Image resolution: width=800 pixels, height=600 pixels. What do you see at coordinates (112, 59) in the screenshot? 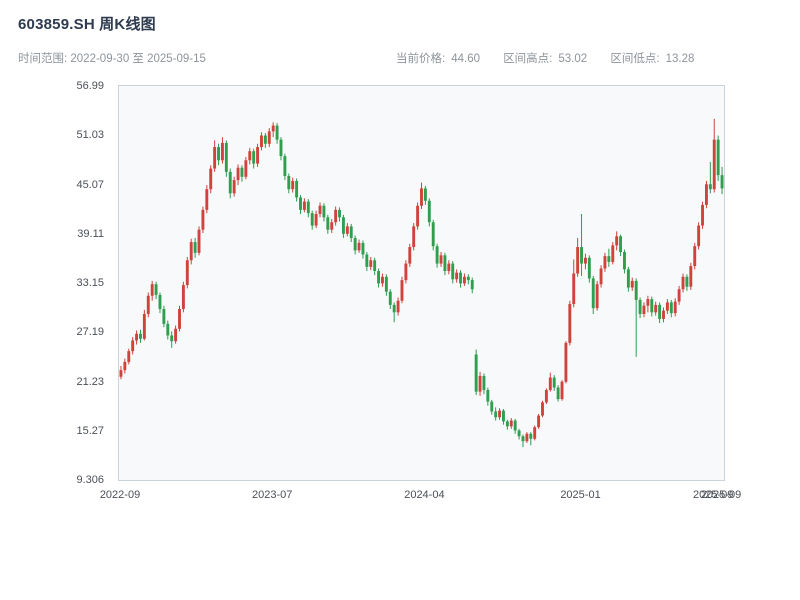
I see `time-range-label: 时间范围: 2022-09-30 至 2025-09-15` at bounding box center [112, 59].